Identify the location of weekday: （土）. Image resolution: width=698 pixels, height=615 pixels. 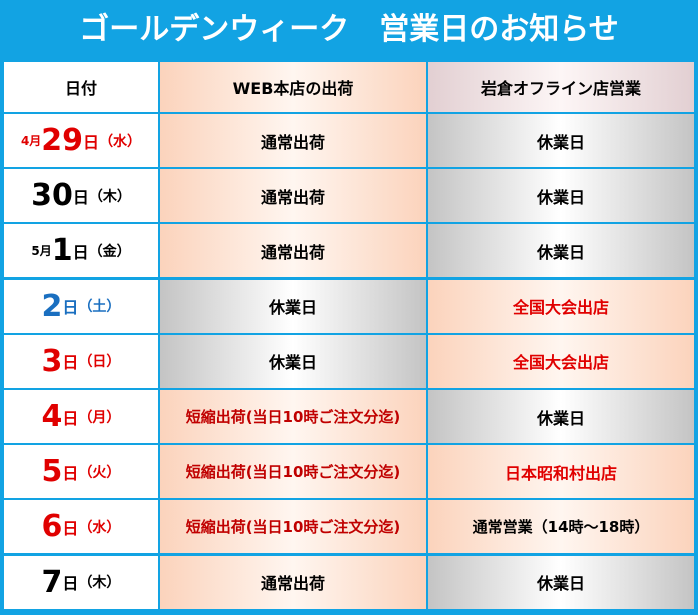
(99, 307).